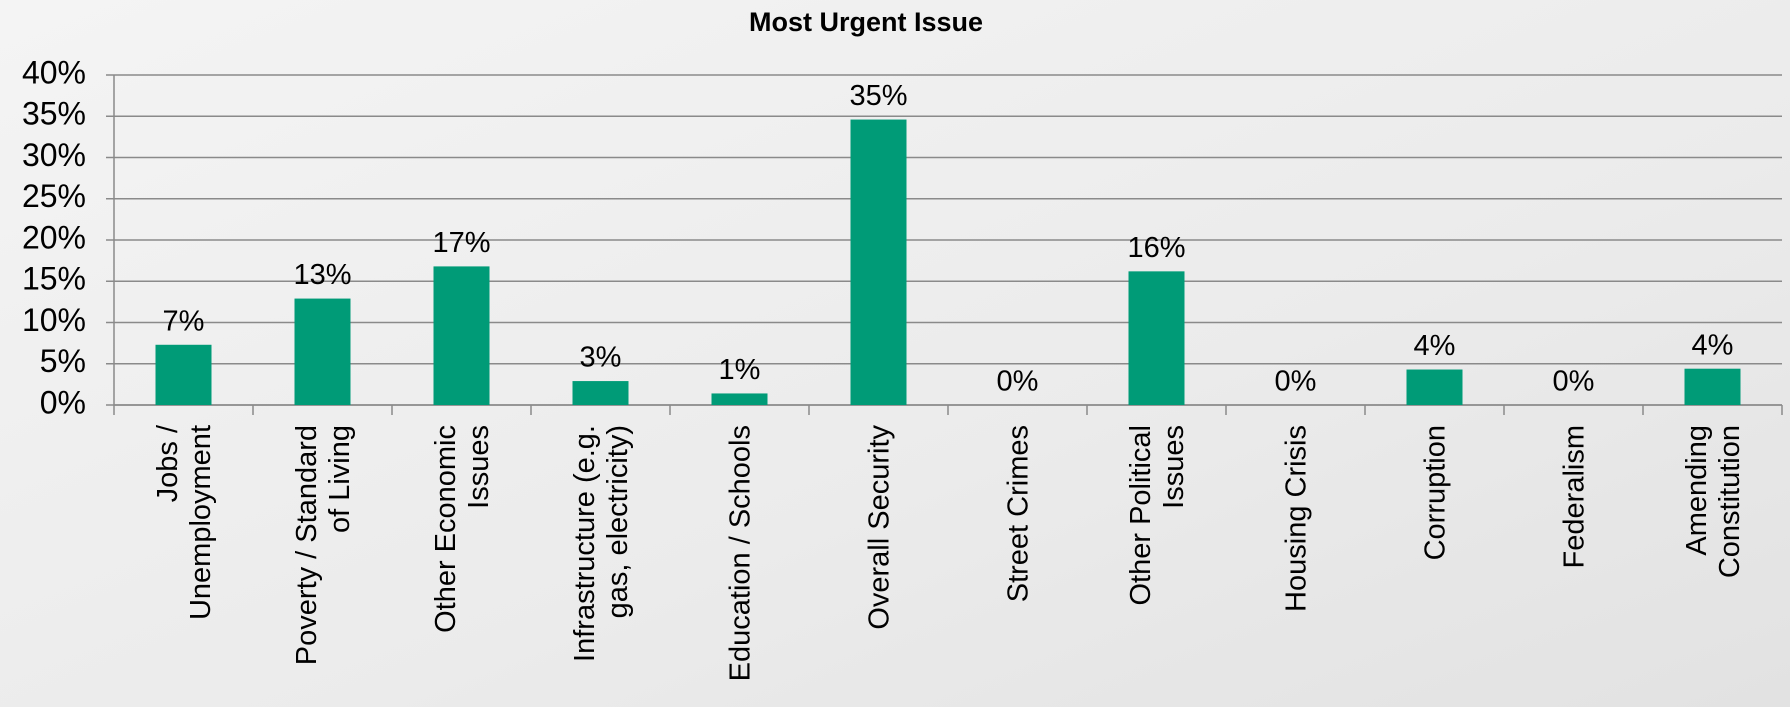 This screenshot has height=707, width=1790. Describe the element at coordinates (740, 370) in the screenshot. I see `value-label: 1%` at that location.